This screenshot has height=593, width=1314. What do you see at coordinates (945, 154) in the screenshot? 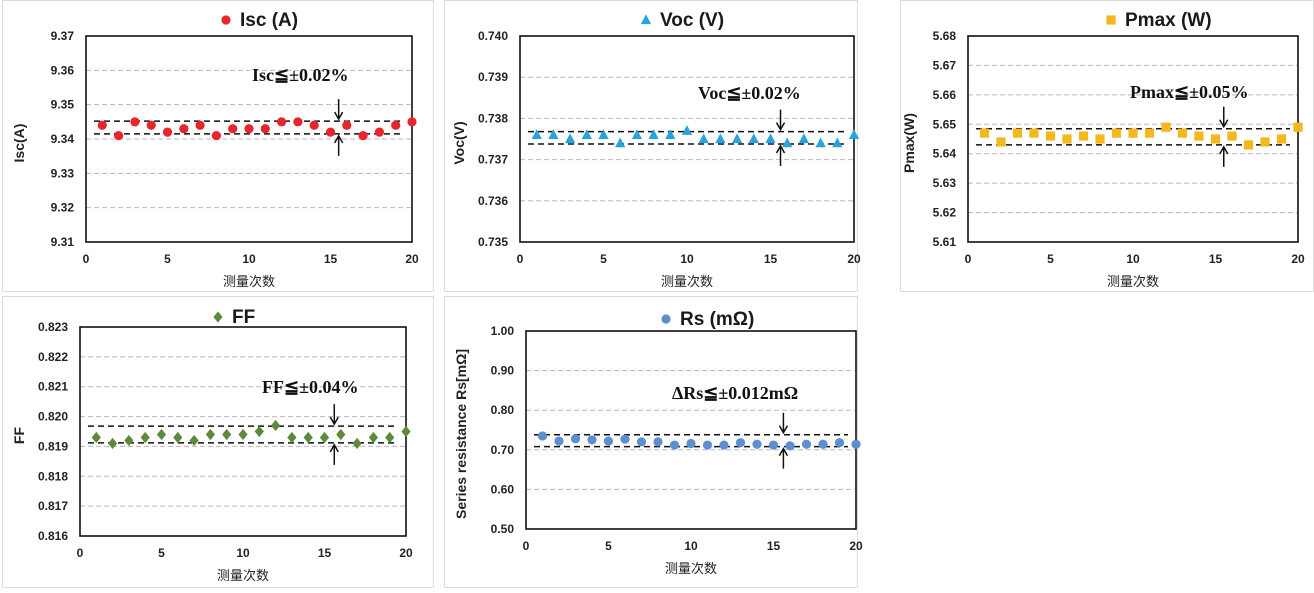
I see `y-tick-label: 5.64` at bounding box center [945, 154].